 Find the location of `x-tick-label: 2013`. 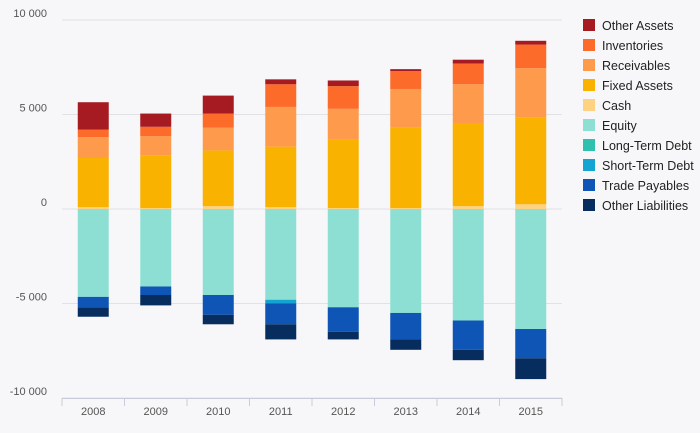

x-tick-label: 2013 is located at coordinates (406, 412).